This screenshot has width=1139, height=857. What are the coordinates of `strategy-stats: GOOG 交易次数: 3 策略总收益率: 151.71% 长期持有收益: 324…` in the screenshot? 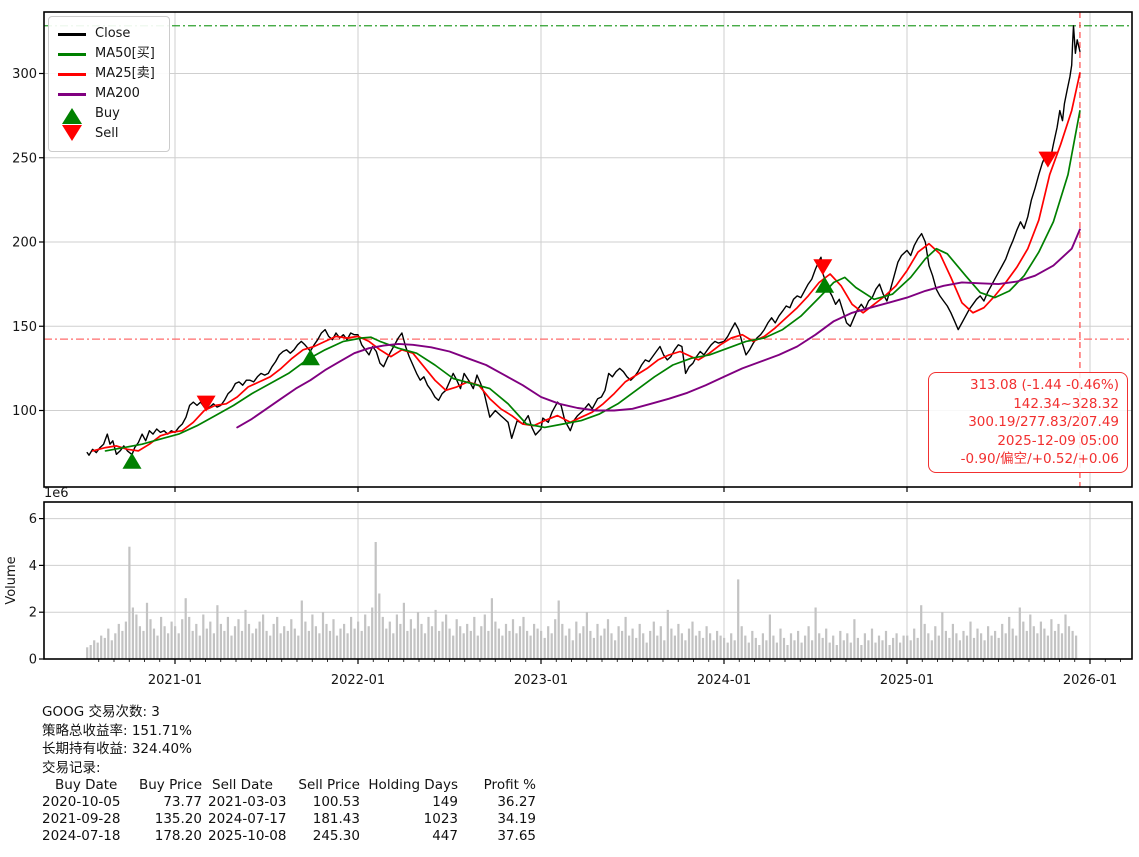 It's located at (289, 774).